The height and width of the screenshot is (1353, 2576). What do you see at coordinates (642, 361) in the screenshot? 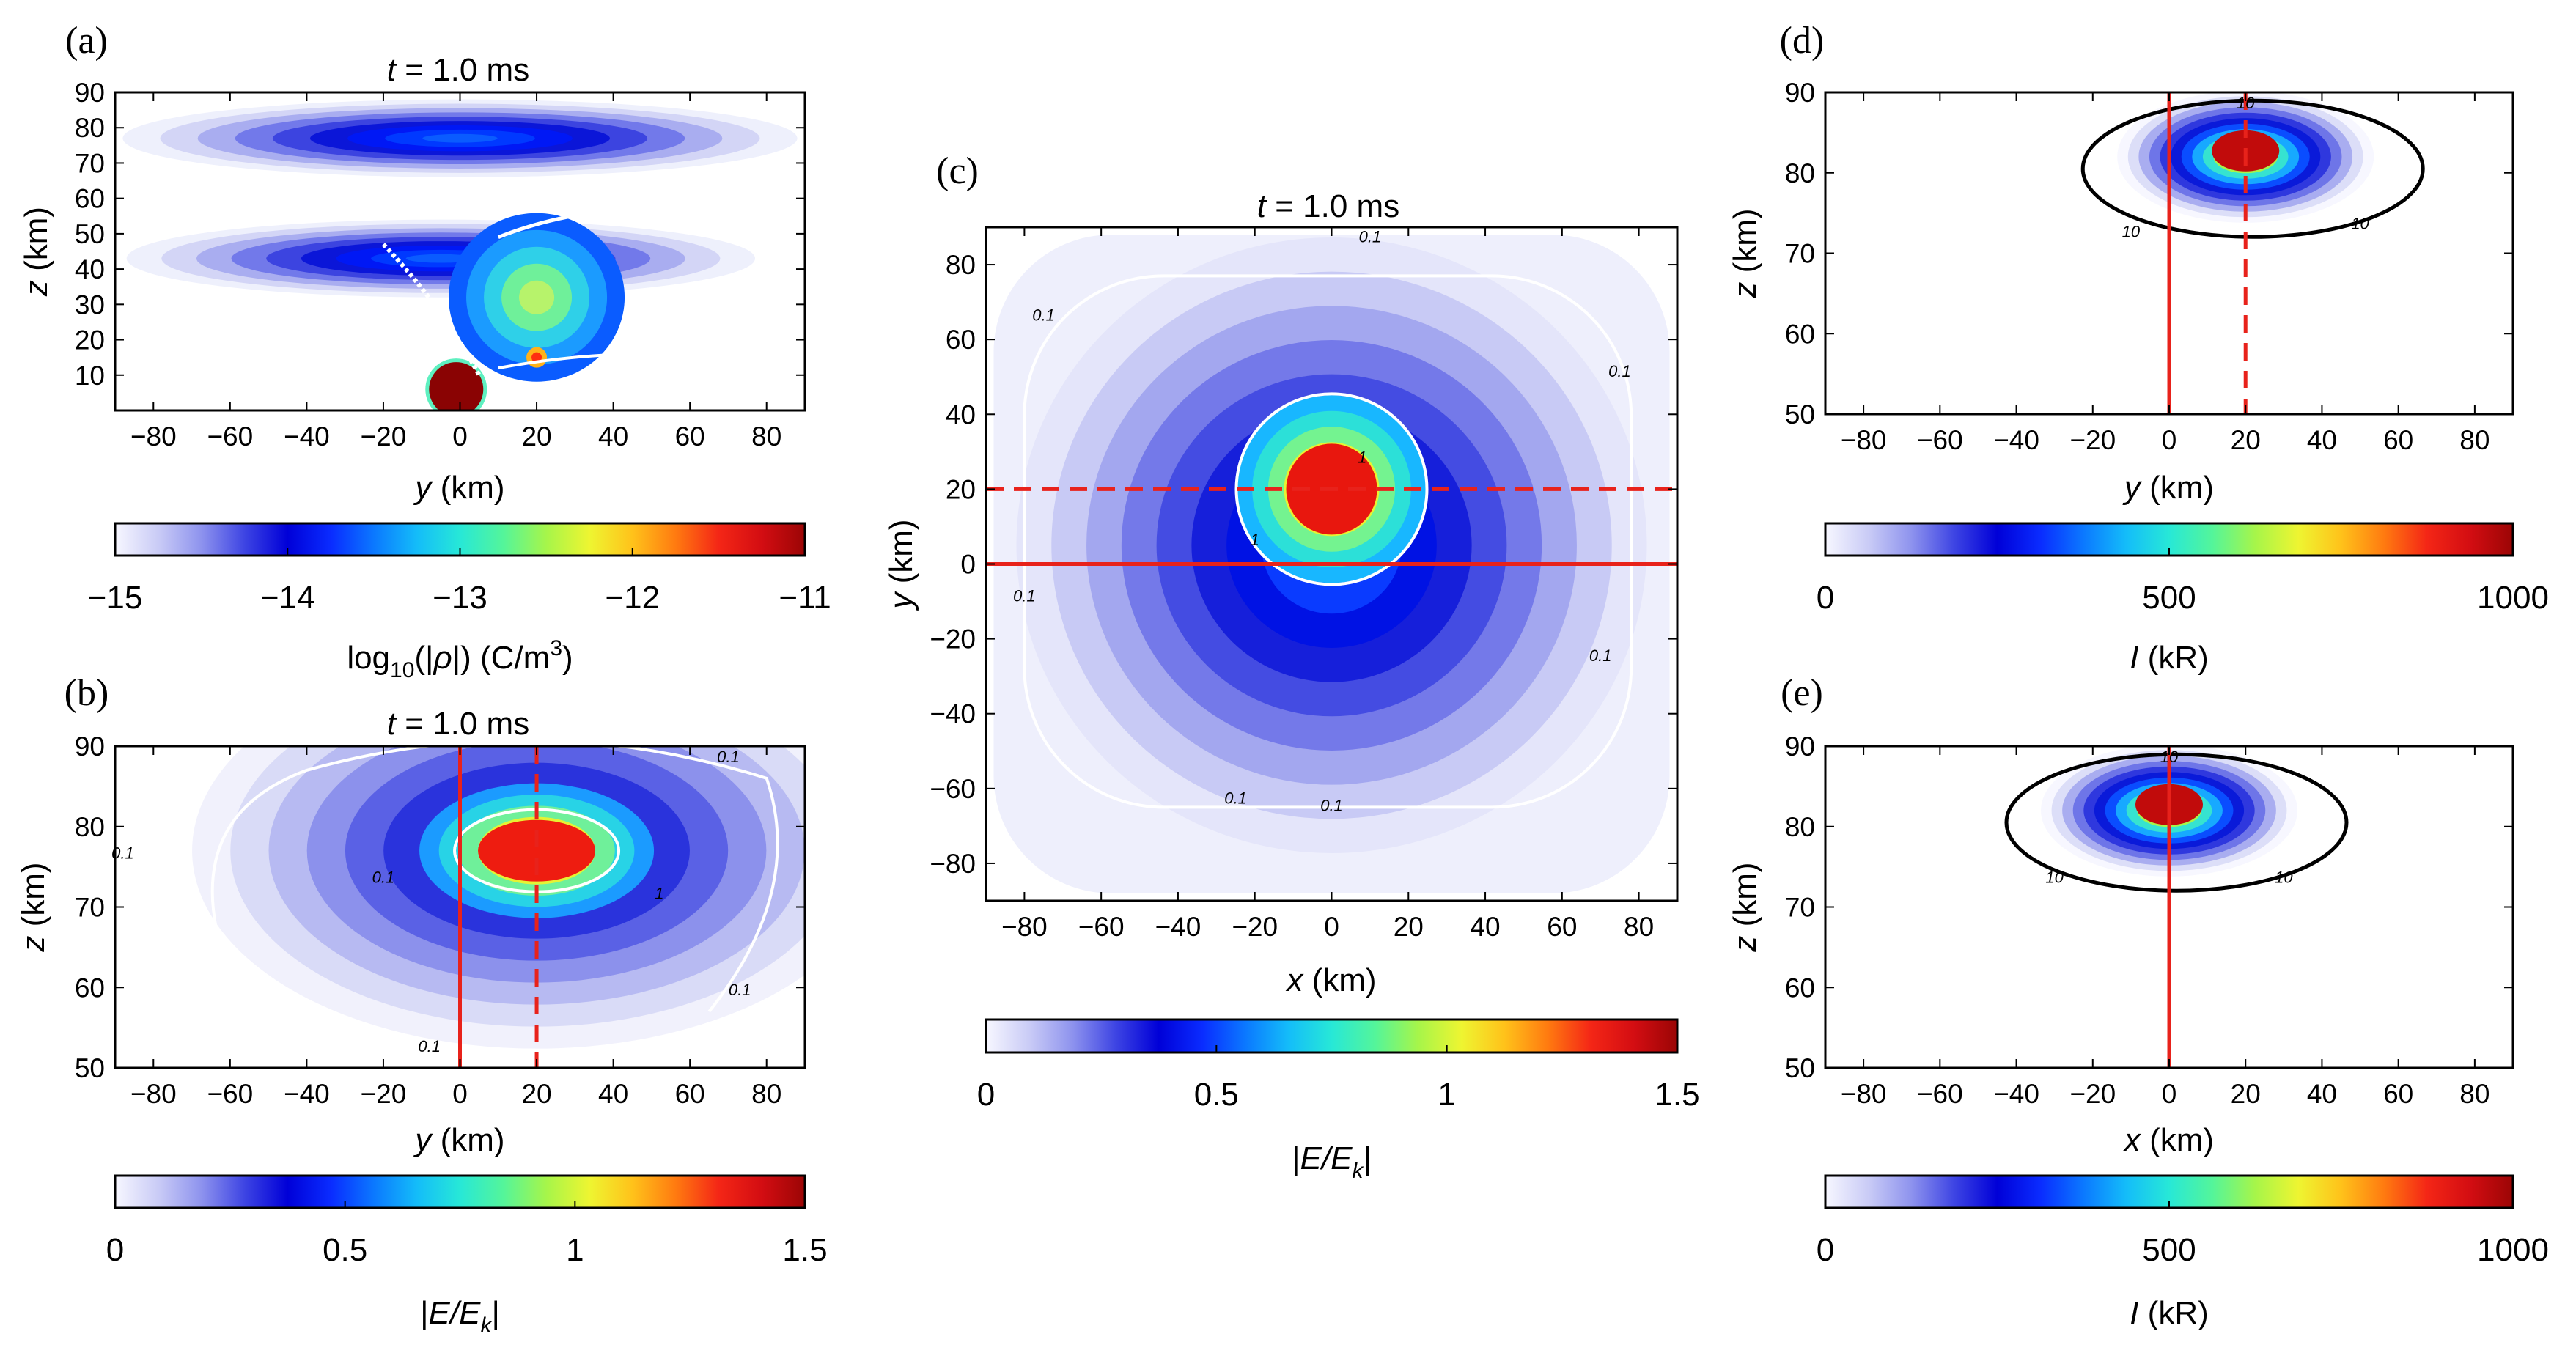
I see `separatrix` at bounding box center [642, 361].